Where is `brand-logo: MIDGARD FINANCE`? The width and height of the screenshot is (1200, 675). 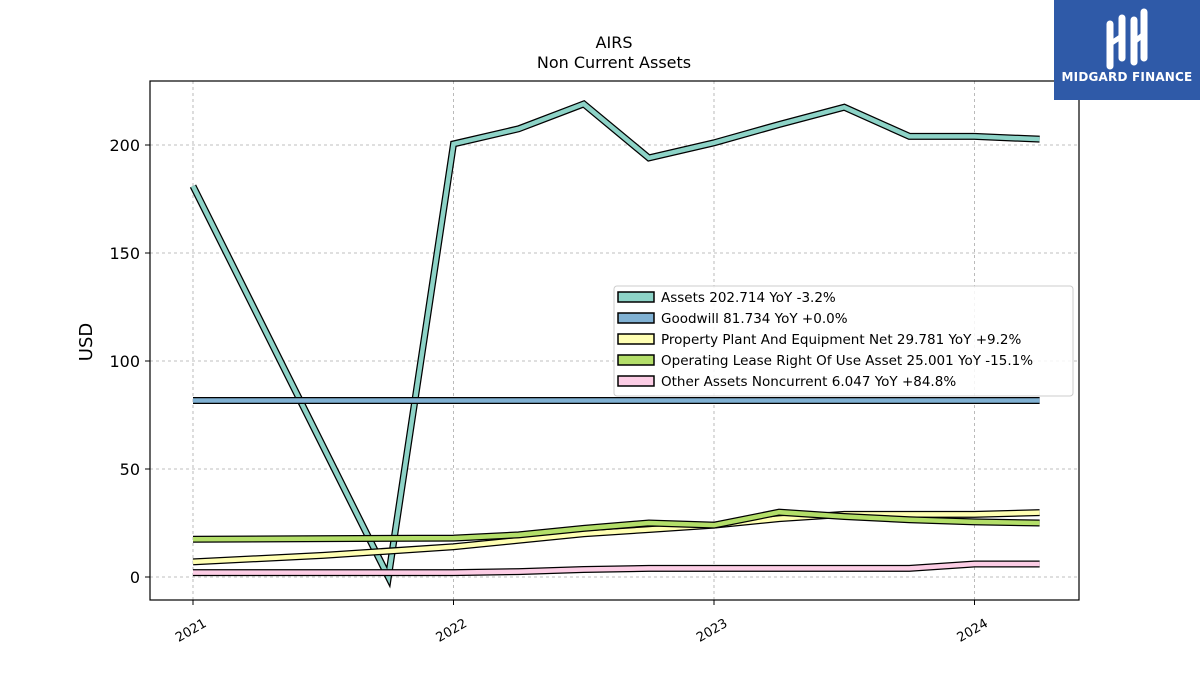 brand-logo: MIDGARD FINANCE is located at coordinates (1127, 50).